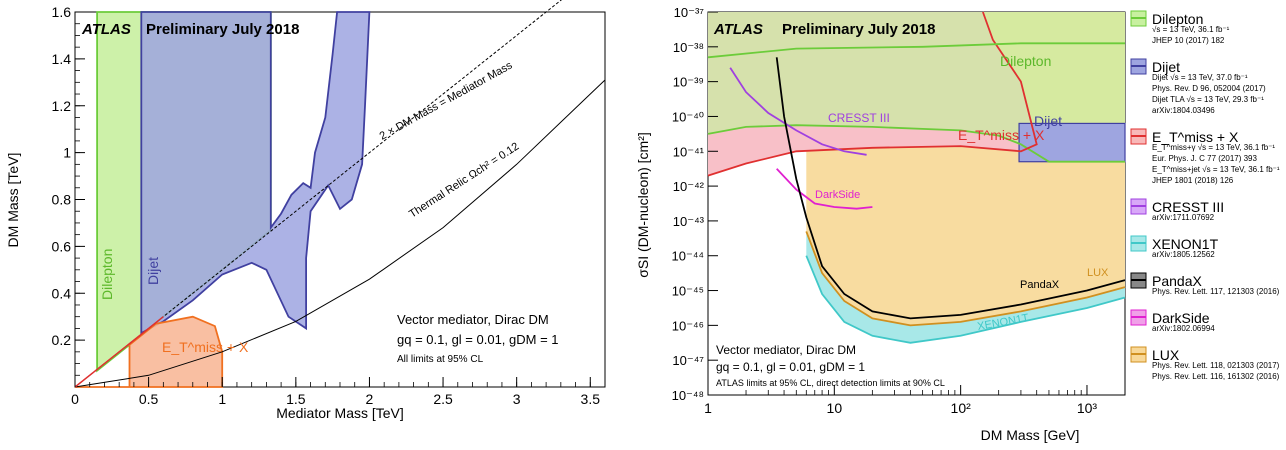 The width and height of the screenshot is (1286, 450). I want to click on right-dilepton-label: Dilepton, so click(1025, 61).